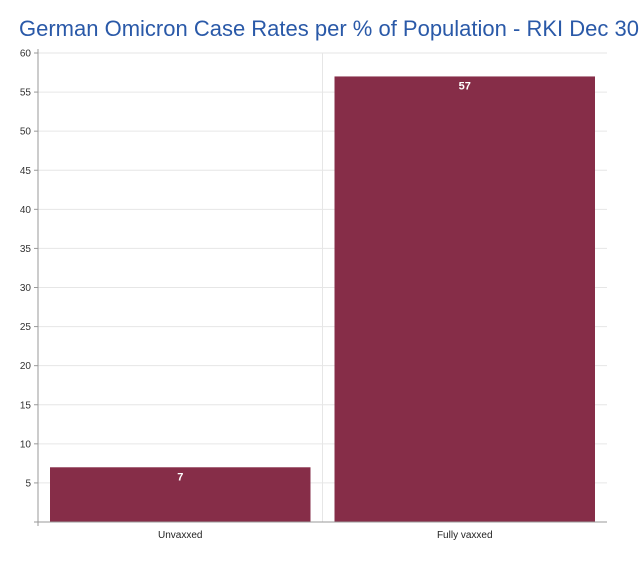 The image size is (640, 561). I want to click on y-tick-label: 45, so click(26, 171).